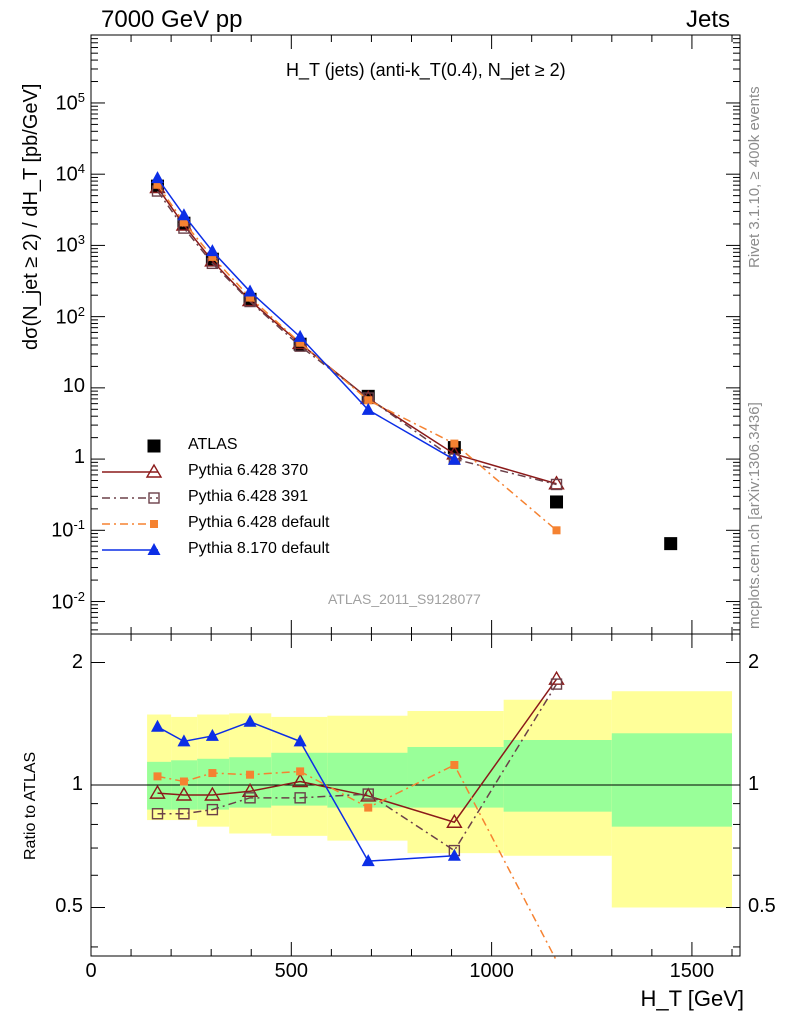 The image size is (786, 1024). I want to click on y-axis-label: dσ(N_jet ≥ 2) / dH_T [pb/GeV], so click(31, 216).